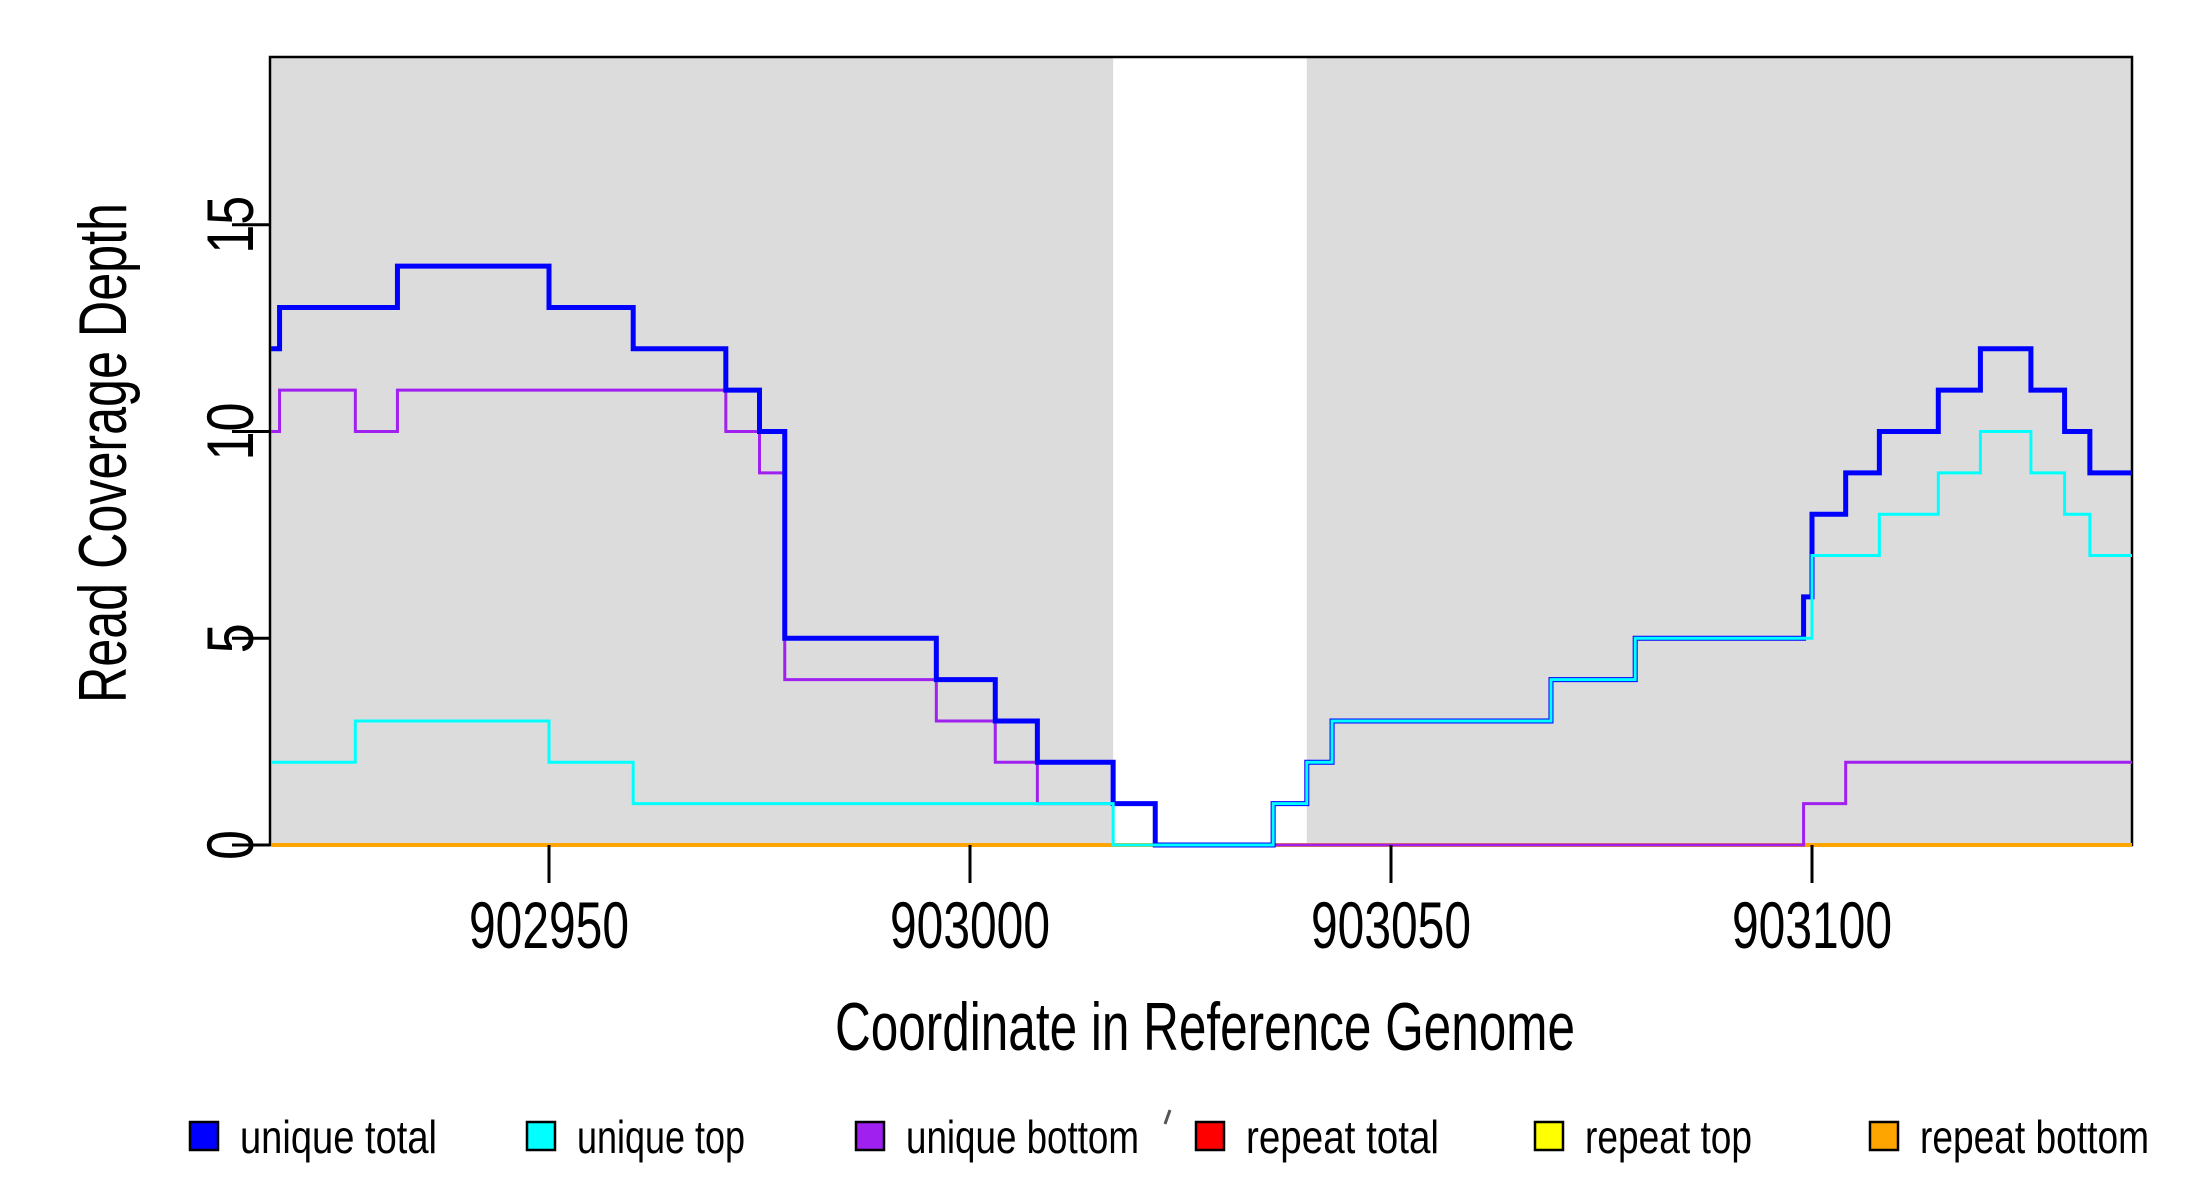 The width and height of the screenshot is (2200, 1200). I want to click on legend-item-unique-total: unique total, so click(312, 1137).